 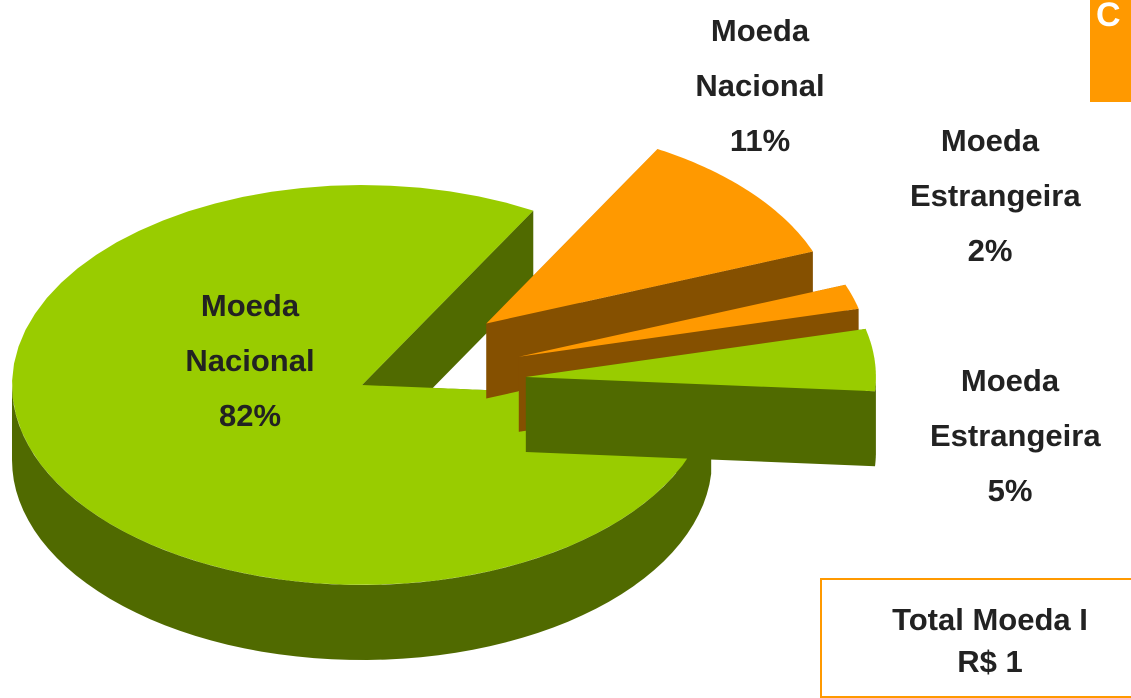 What do you see at coordinates (1010, 490) in the screenshot?
I see `value-label: 5%` at bounding box center [1010, 490].